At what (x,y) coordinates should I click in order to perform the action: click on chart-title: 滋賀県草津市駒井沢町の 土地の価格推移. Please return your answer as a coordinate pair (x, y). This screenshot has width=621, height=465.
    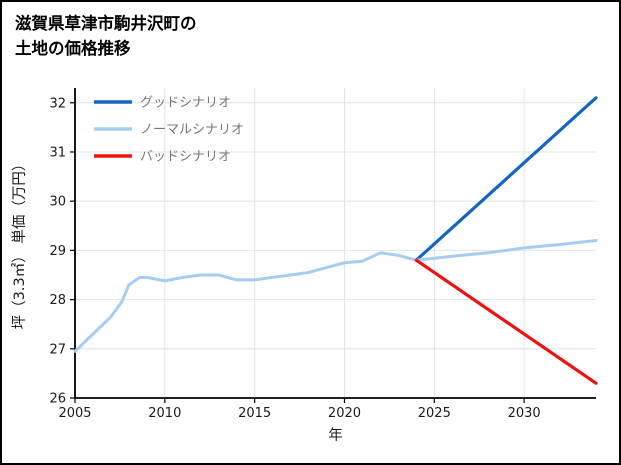
    Looking at the image, I should click on (106, 37).